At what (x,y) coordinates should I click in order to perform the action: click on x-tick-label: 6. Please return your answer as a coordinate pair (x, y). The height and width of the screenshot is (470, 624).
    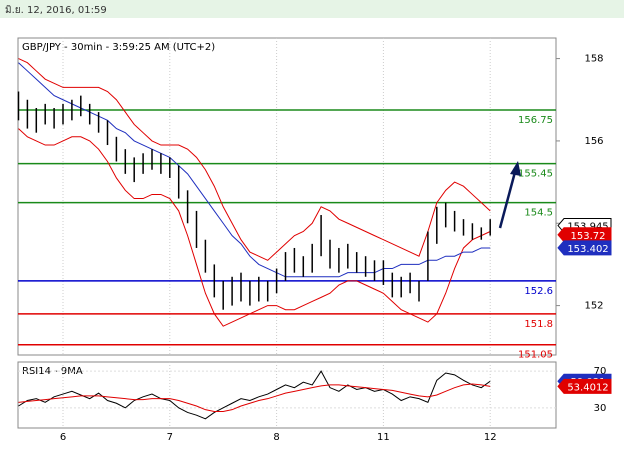
    Looking at the image, I should click on (63, 437).